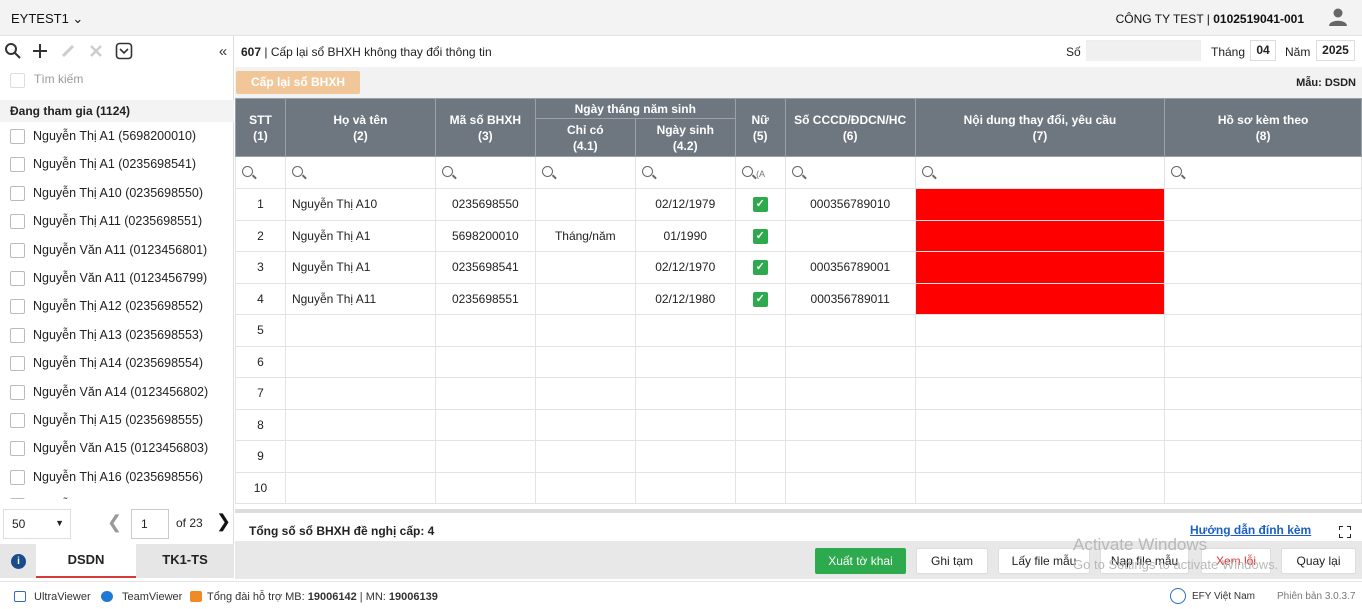 The height and width of the screenshot is (609, 1362). I want to click on cell-name: Nguyễn Thị A1, so click(360, 267).